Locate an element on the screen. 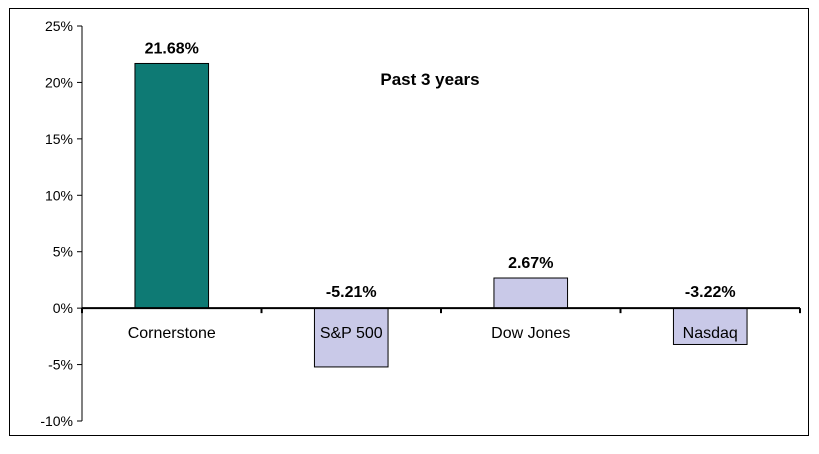  y-tick-label-7: -10% is located at coordinates (56, 421).